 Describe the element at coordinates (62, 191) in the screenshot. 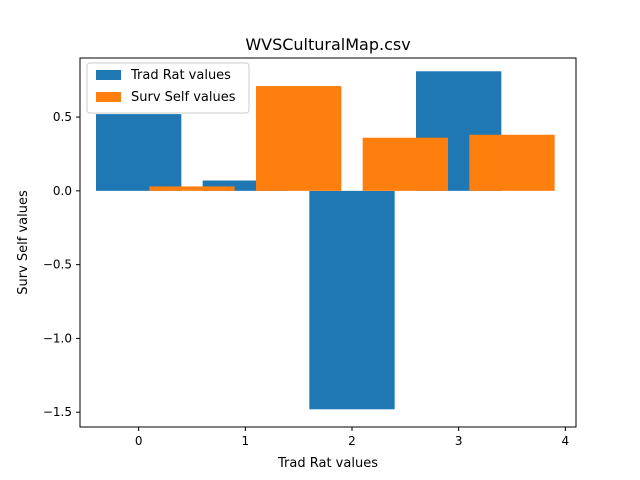

I see `y-tick-label: 0.0` at that location.